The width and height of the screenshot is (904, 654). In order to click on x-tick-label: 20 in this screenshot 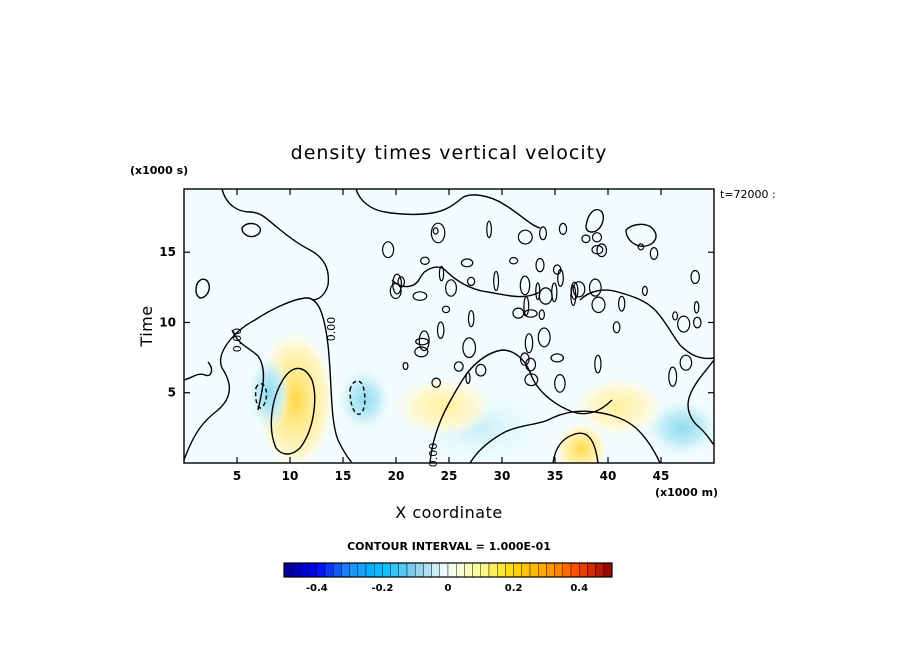, I will do `click(396, 476)`.